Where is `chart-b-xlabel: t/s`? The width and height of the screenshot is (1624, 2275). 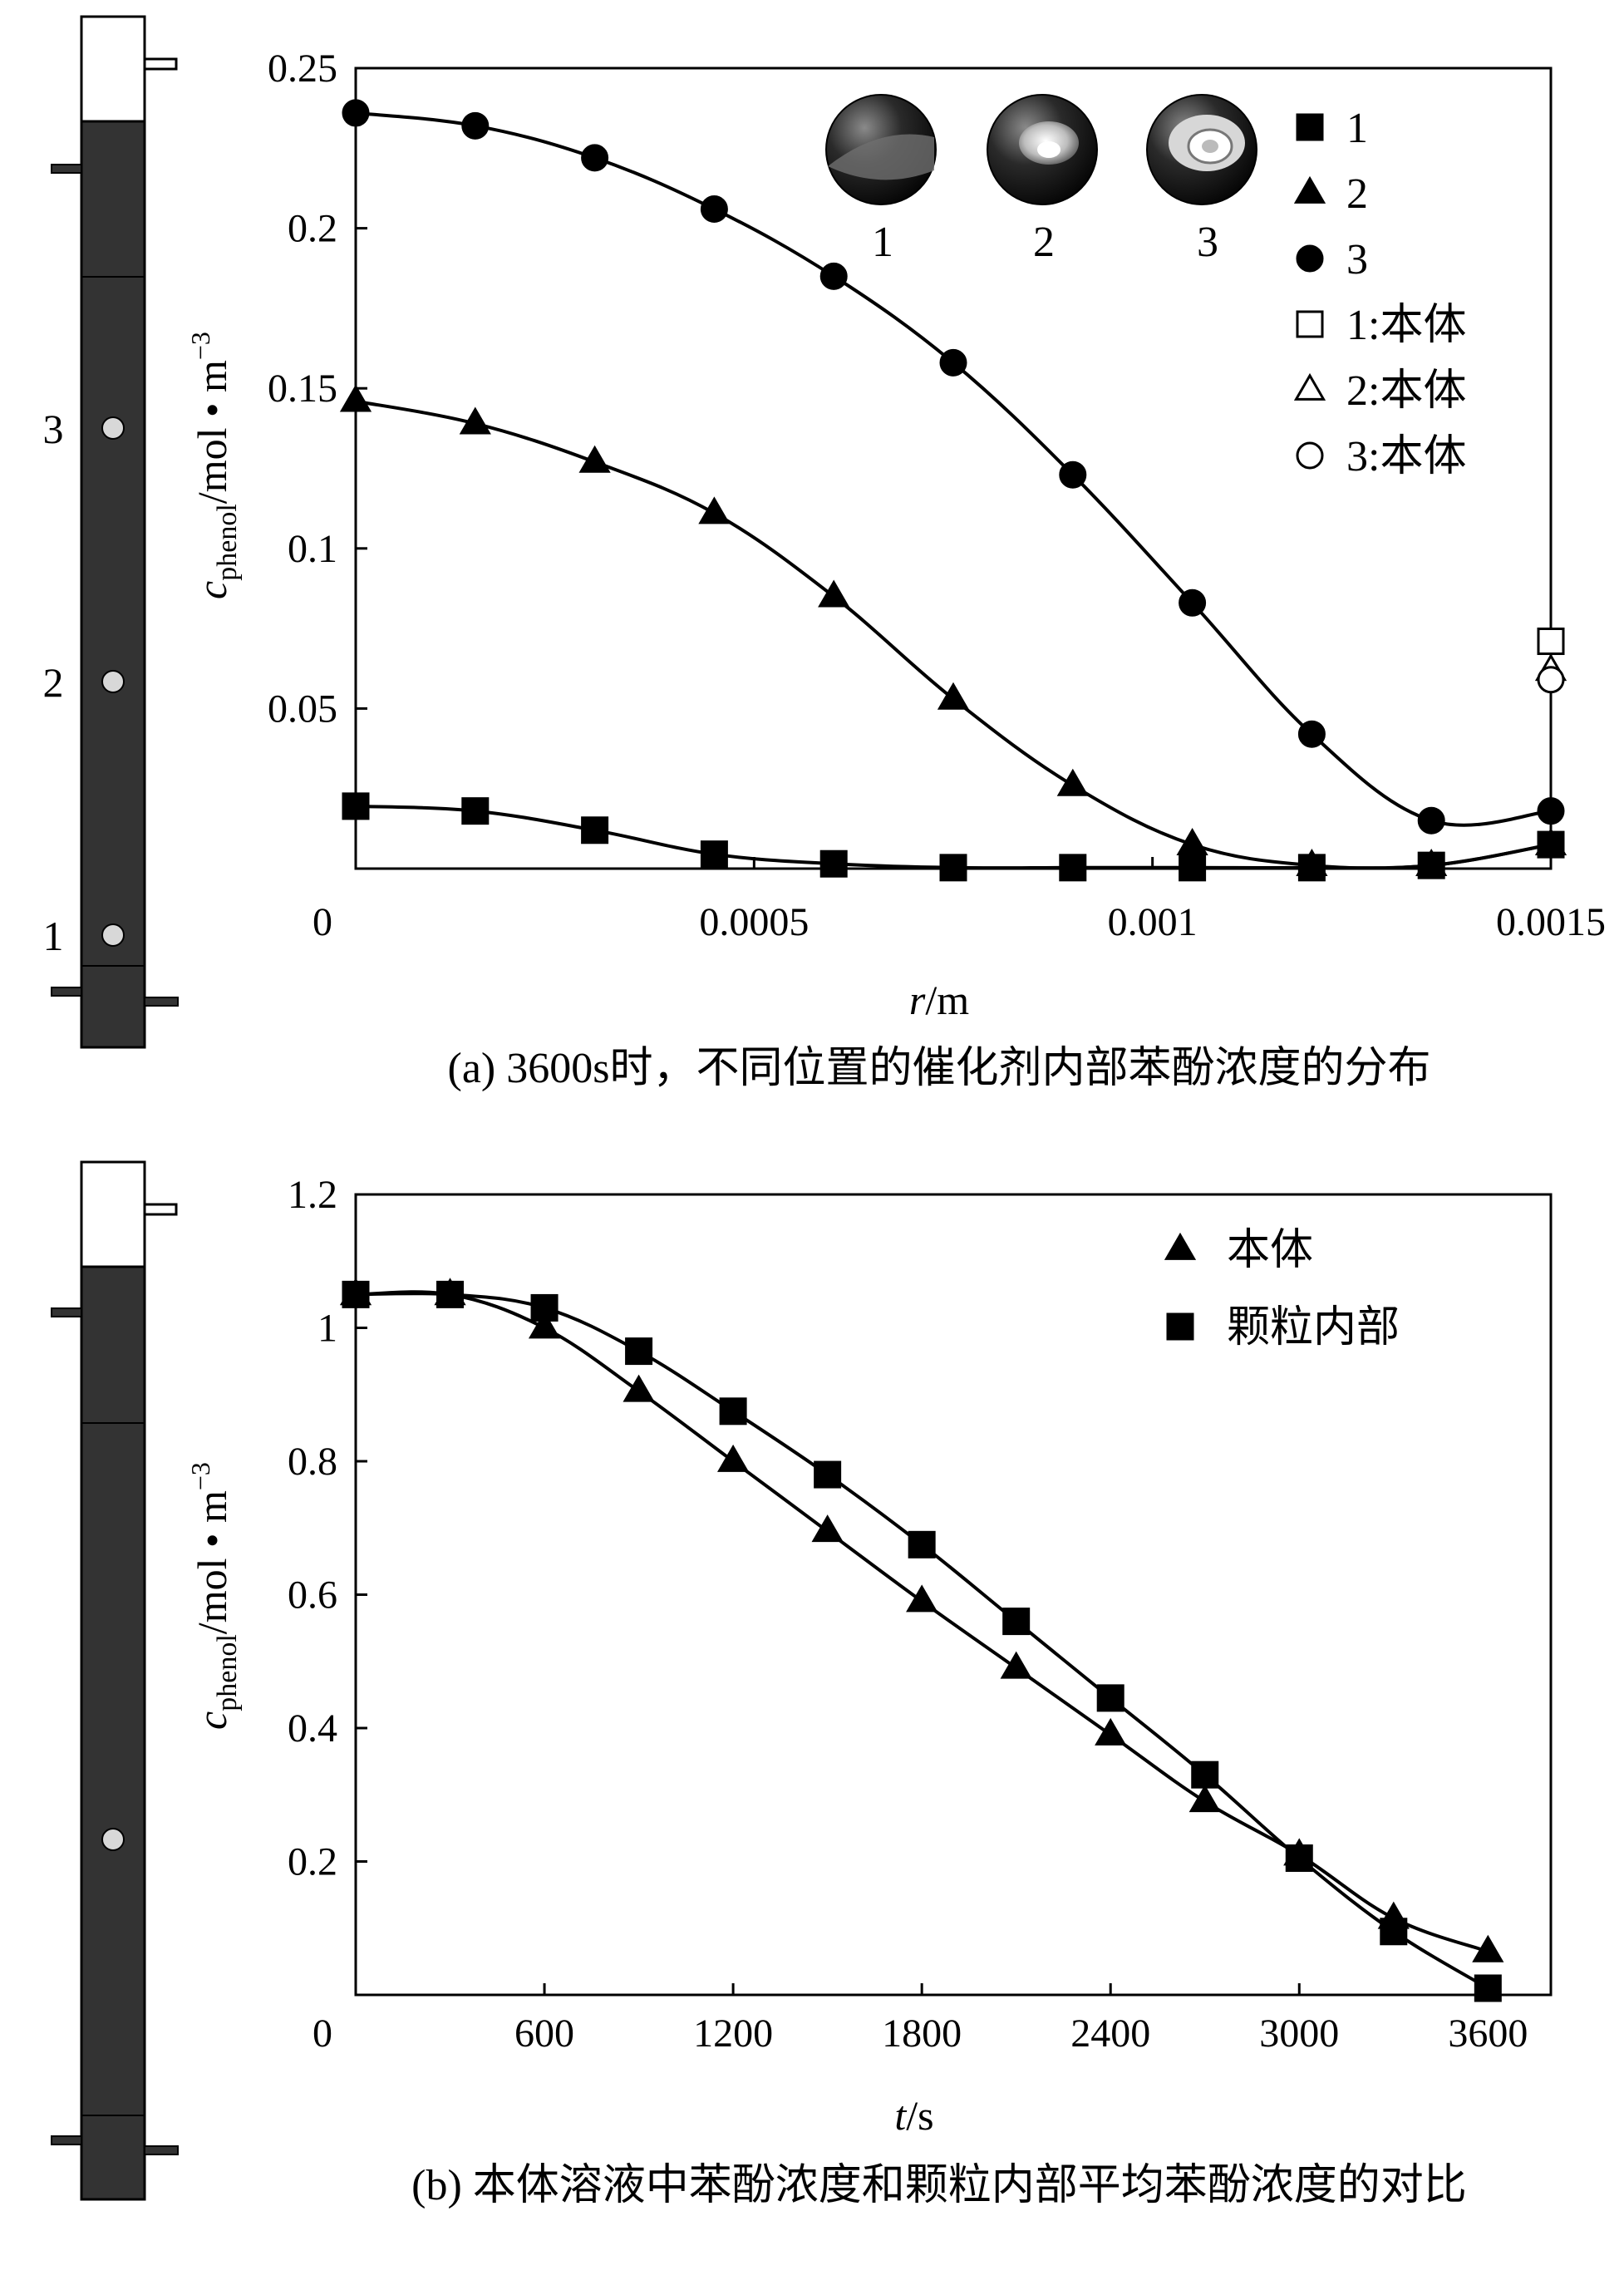
chart-b-xlabel: t/s is located at coordinates (913, 2115).